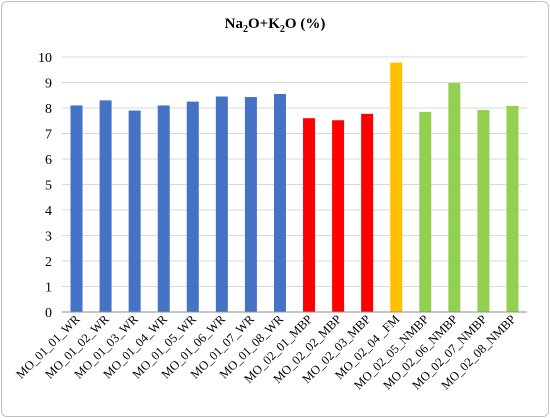 This screenshot has height=418, width=550. What do you see at coordinates (48, 262) in the screenshot?
I see `y-tick-label: 2` at bounding box center [48, 262].